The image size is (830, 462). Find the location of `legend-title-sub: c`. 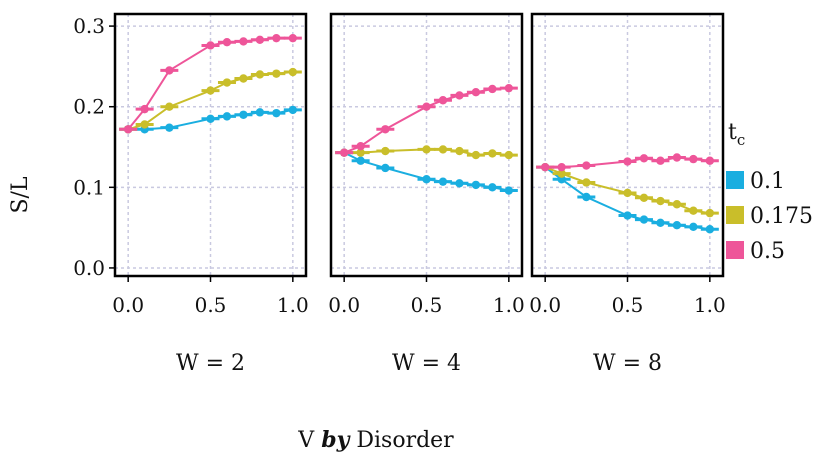

legend-title-sub: c is located at coordinates (741, 140).